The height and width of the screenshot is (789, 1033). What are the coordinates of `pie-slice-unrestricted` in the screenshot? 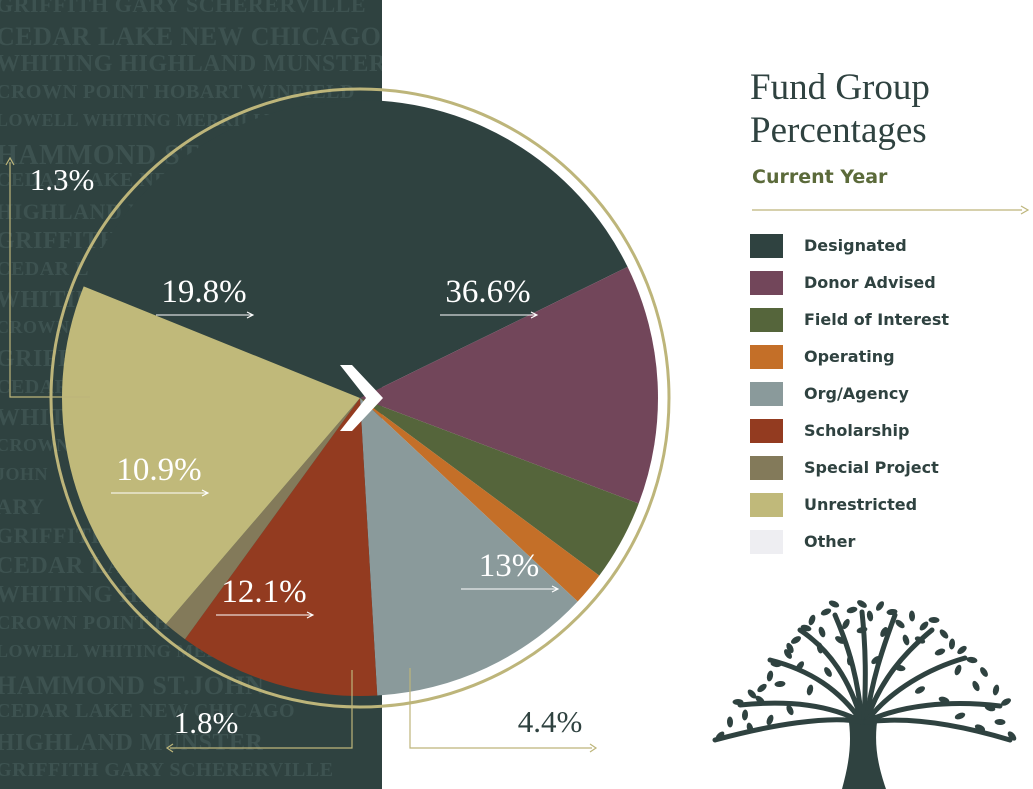 It's located at (211, 455).